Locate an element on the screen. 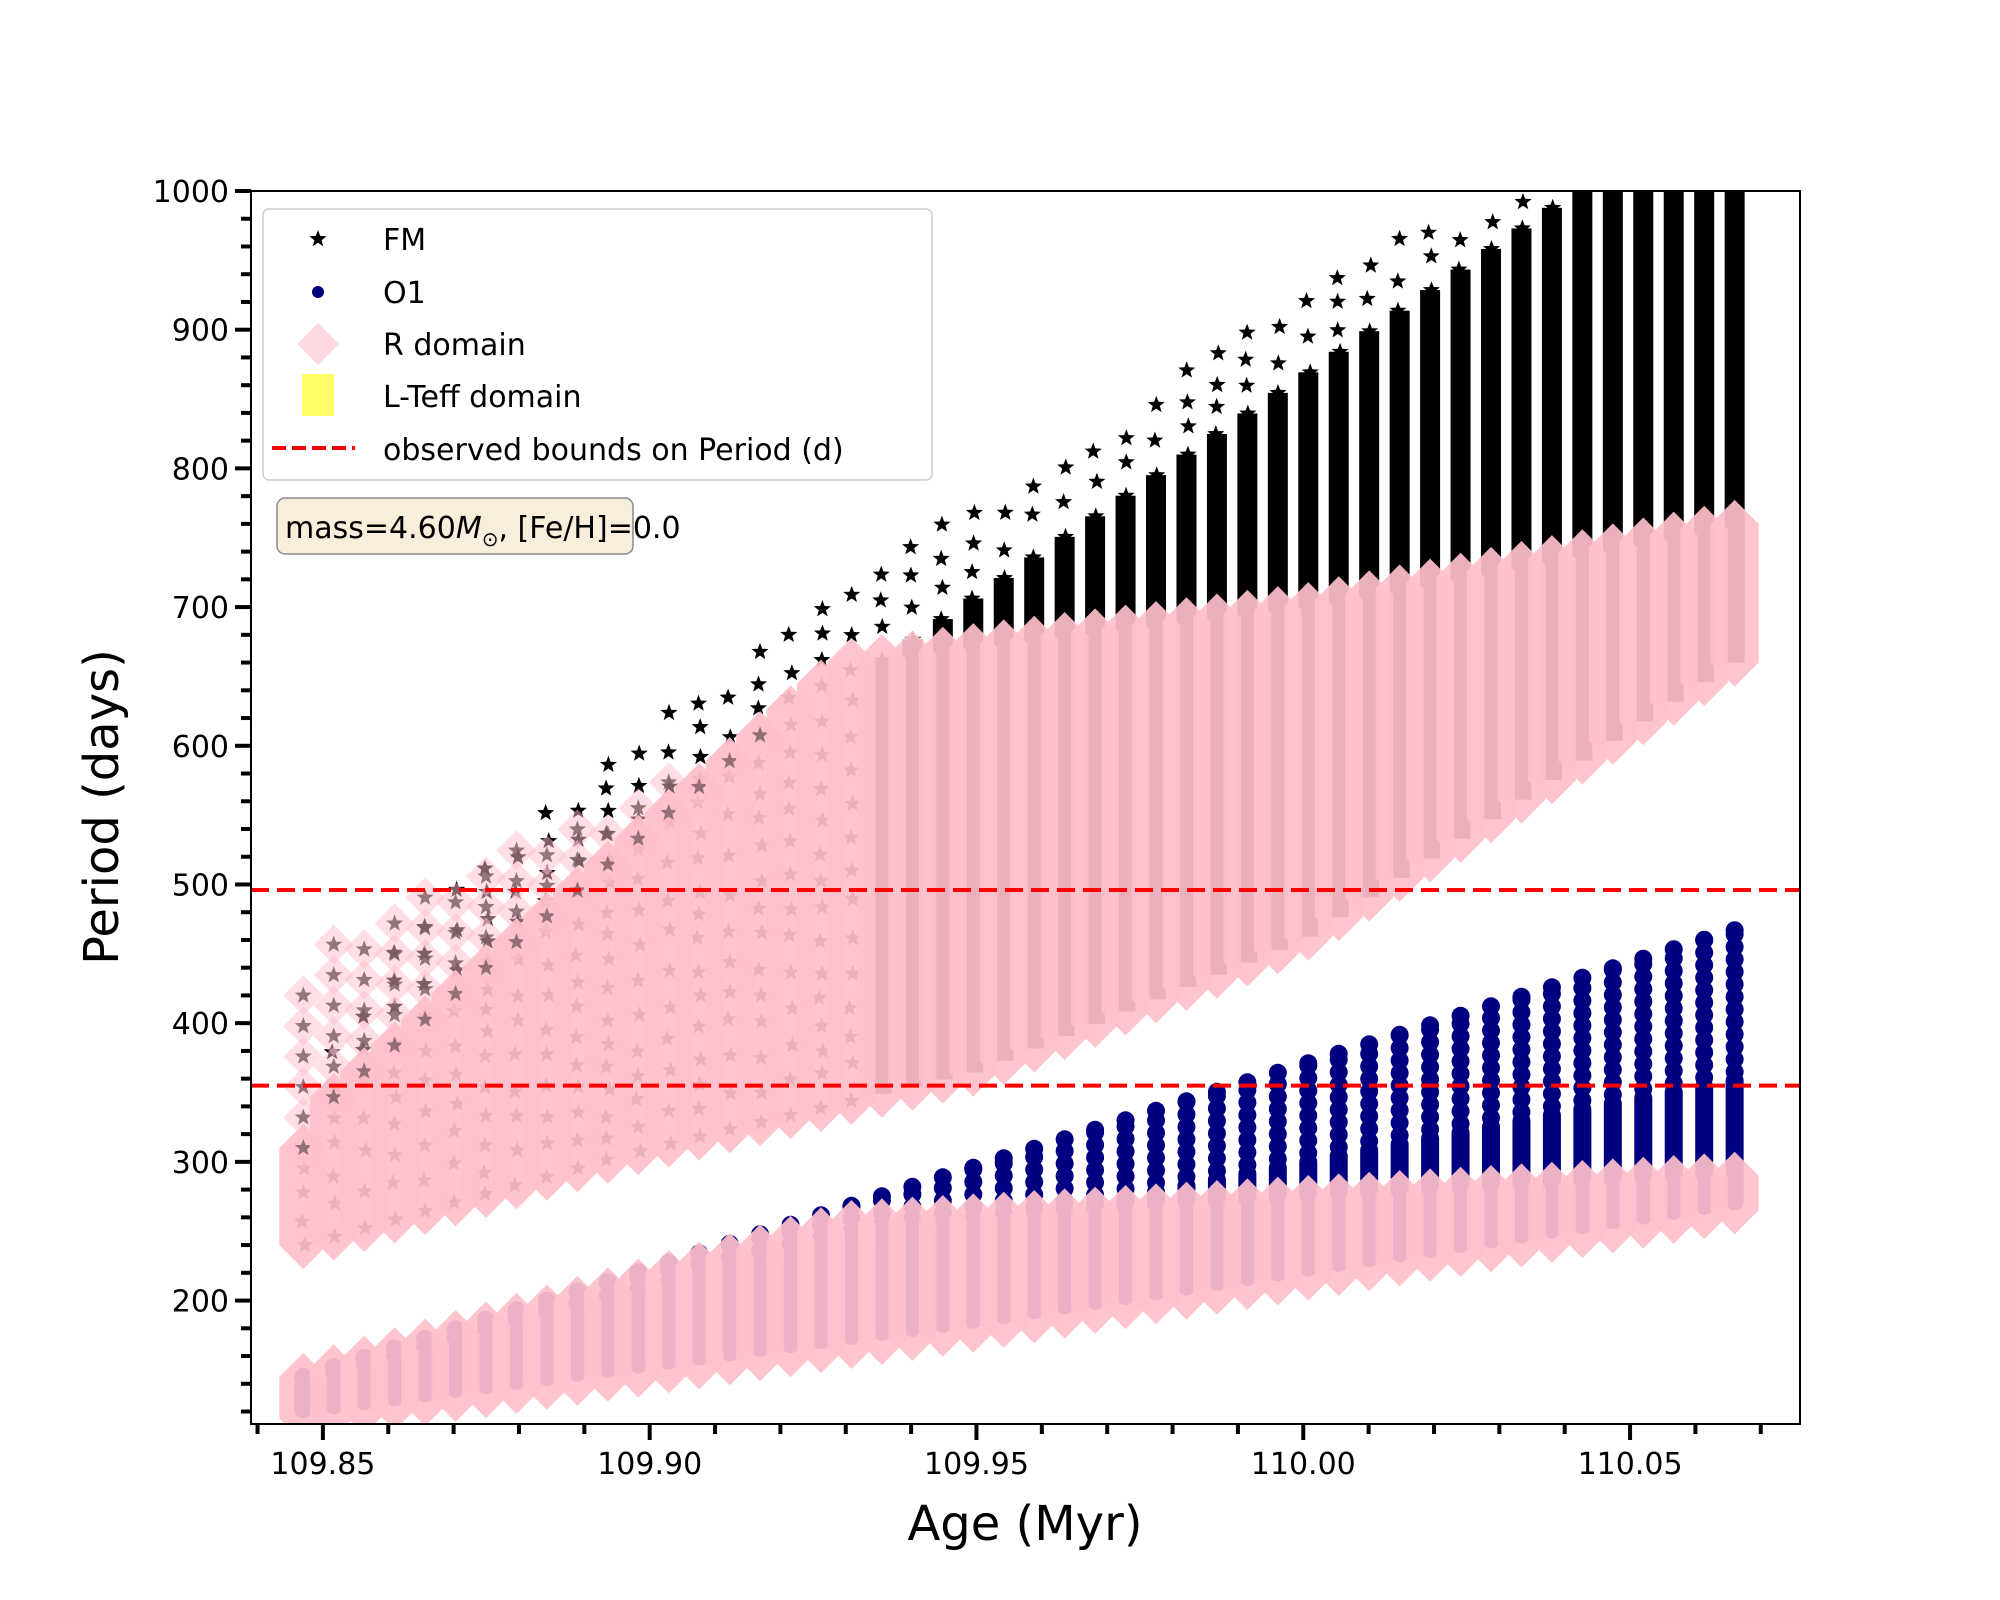 Image resolution: width=2000 pixels, height=1600 pixels. observed-bounds is located at coordinates (1025, 988).